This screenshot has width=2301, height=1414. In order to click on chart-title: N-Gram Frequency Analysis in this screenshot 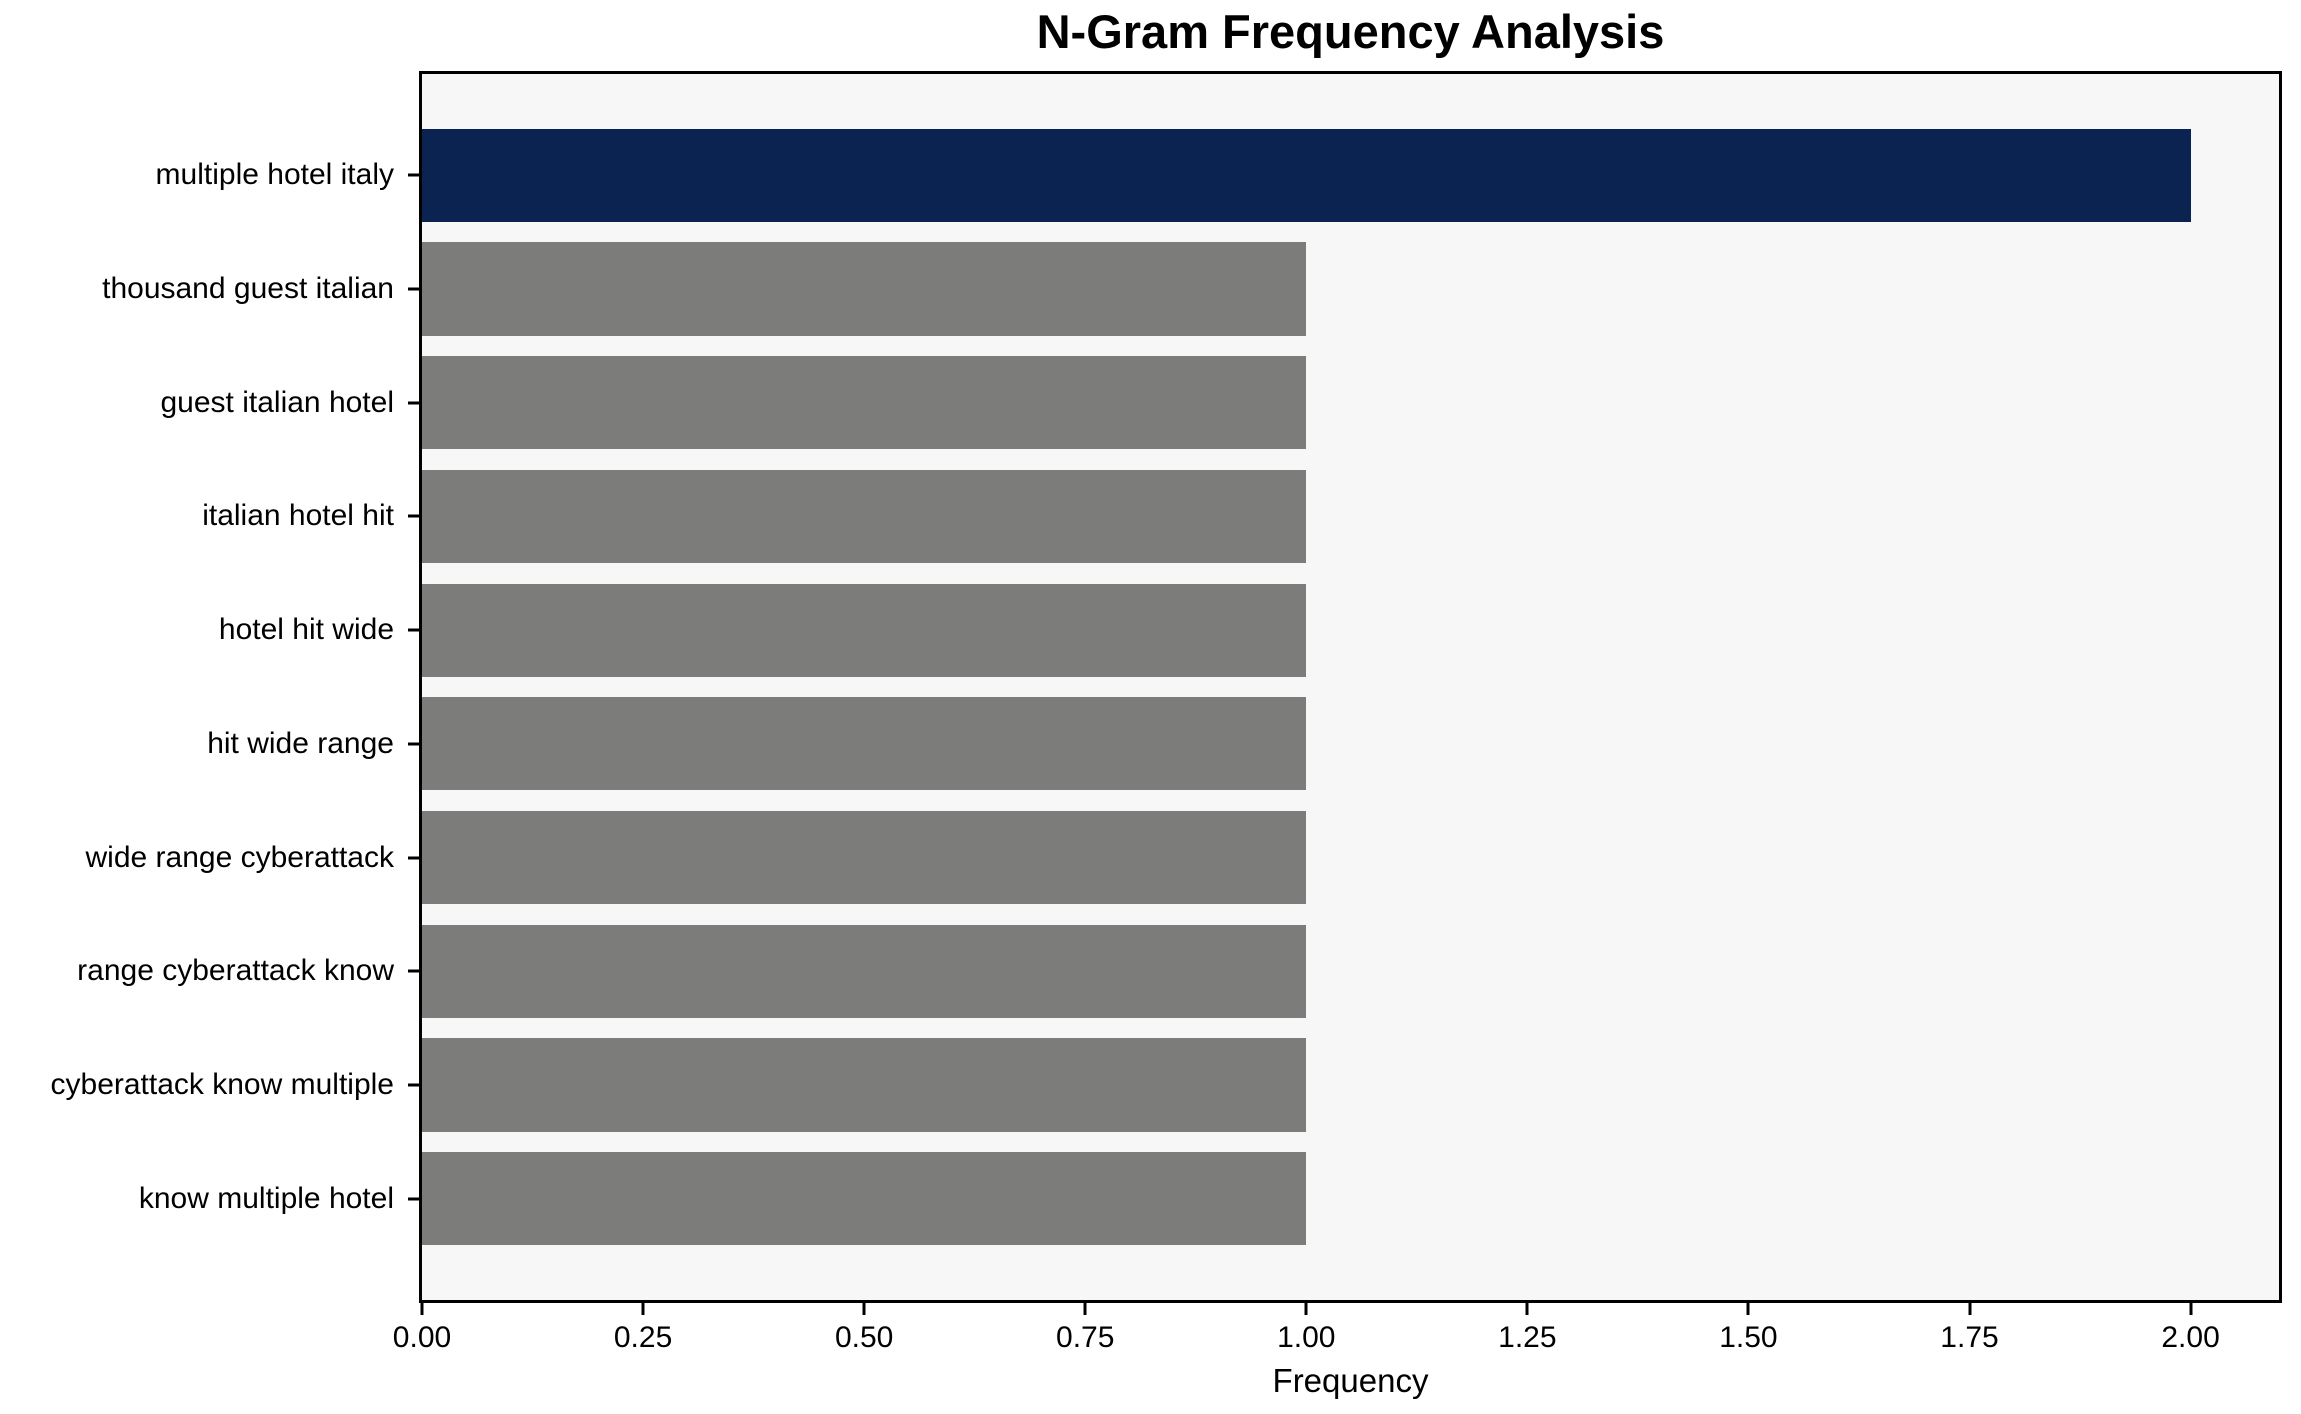, I will do `click(1350, 31)`.